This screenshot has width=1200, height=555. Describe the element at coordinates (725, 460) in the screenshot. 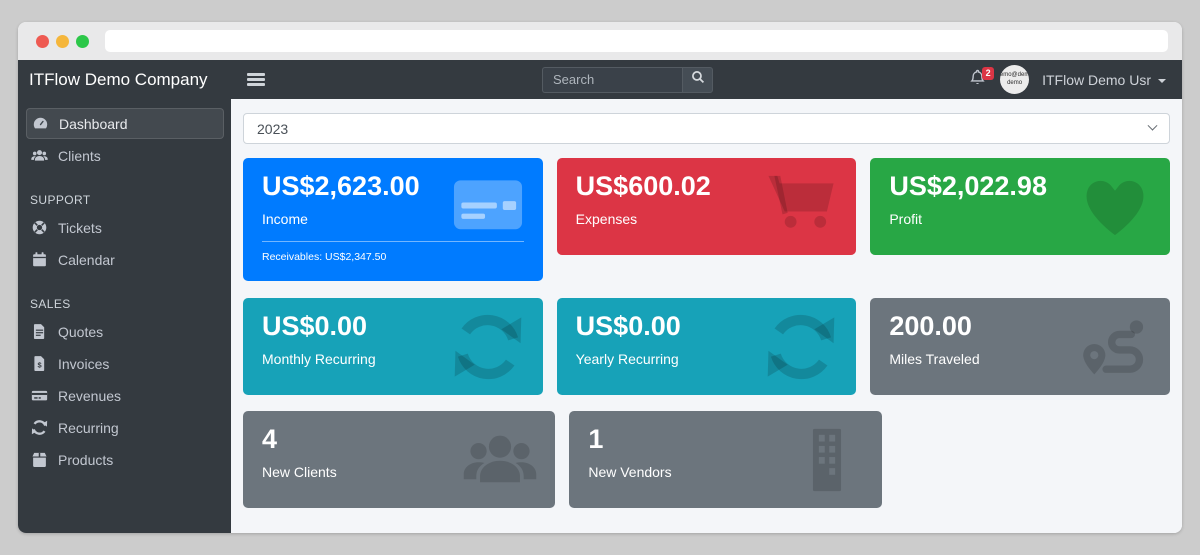

I see `card-new-vendors: 1 New Vendors` at that location.